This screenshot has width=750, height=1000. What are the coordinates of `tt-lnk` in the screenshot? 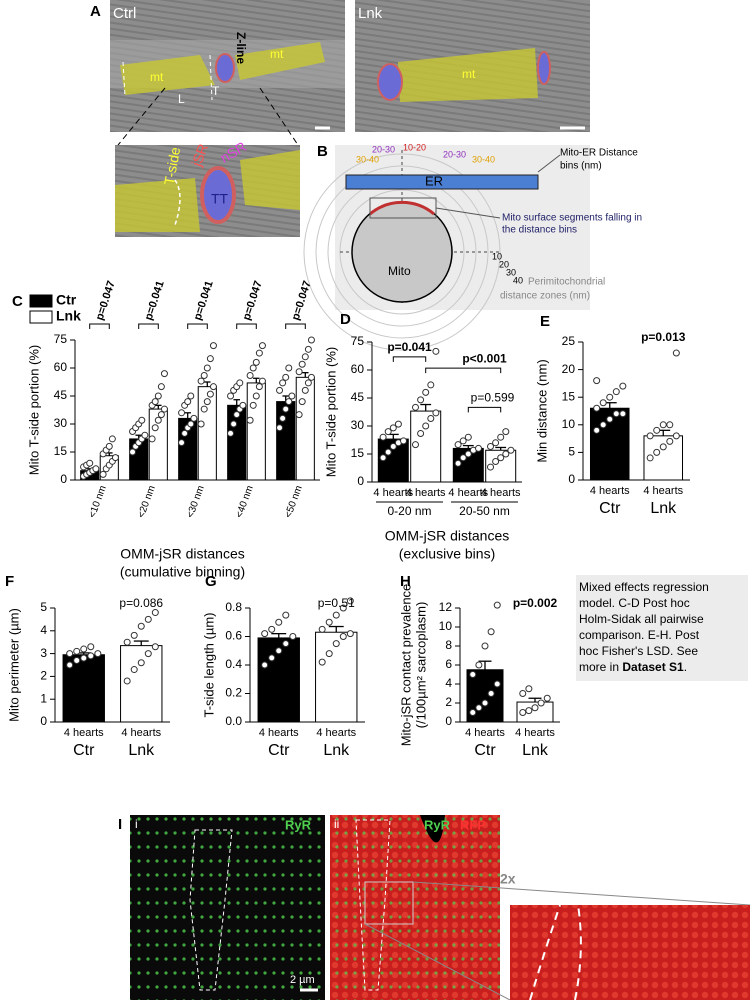 It's located at (390, 82).